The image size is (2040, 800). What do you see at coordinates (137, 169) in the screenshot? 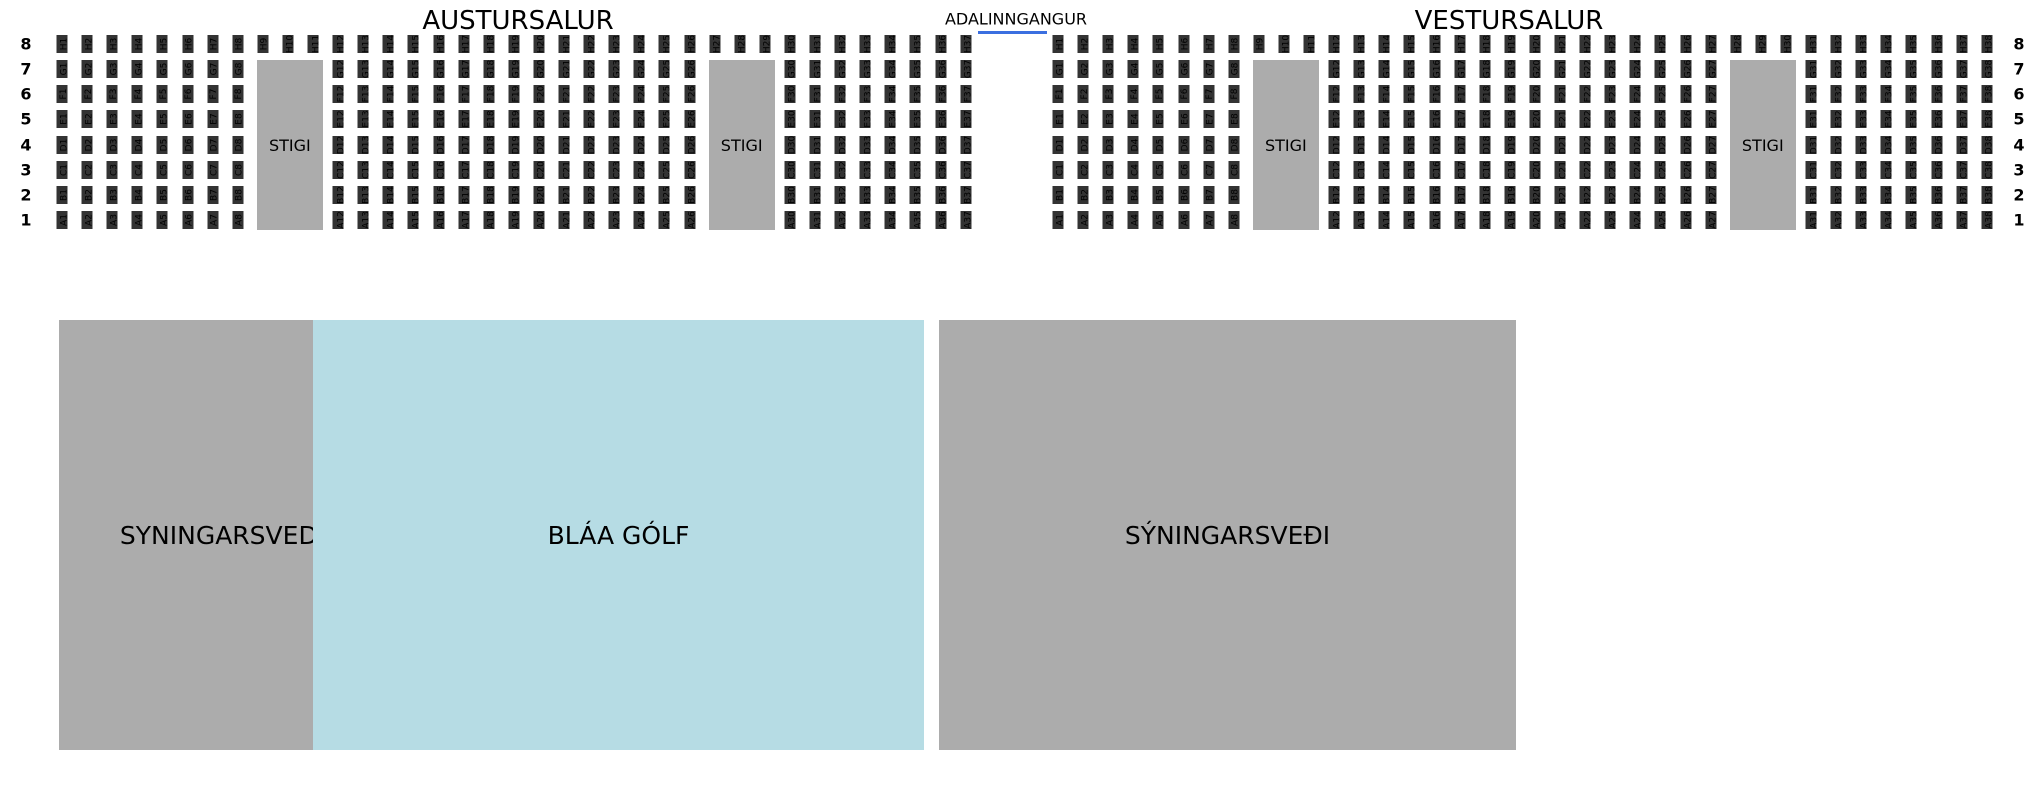
I see `seat: C4` at bounding box center [137, 169].